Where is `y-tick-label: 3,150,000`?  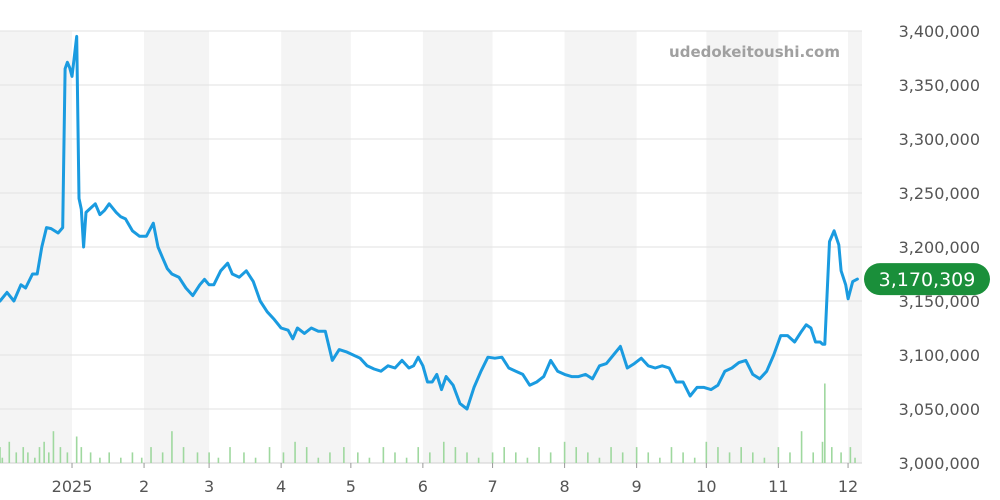
y-tick-label: 3,150,000 is located at coordinates (939, 301).